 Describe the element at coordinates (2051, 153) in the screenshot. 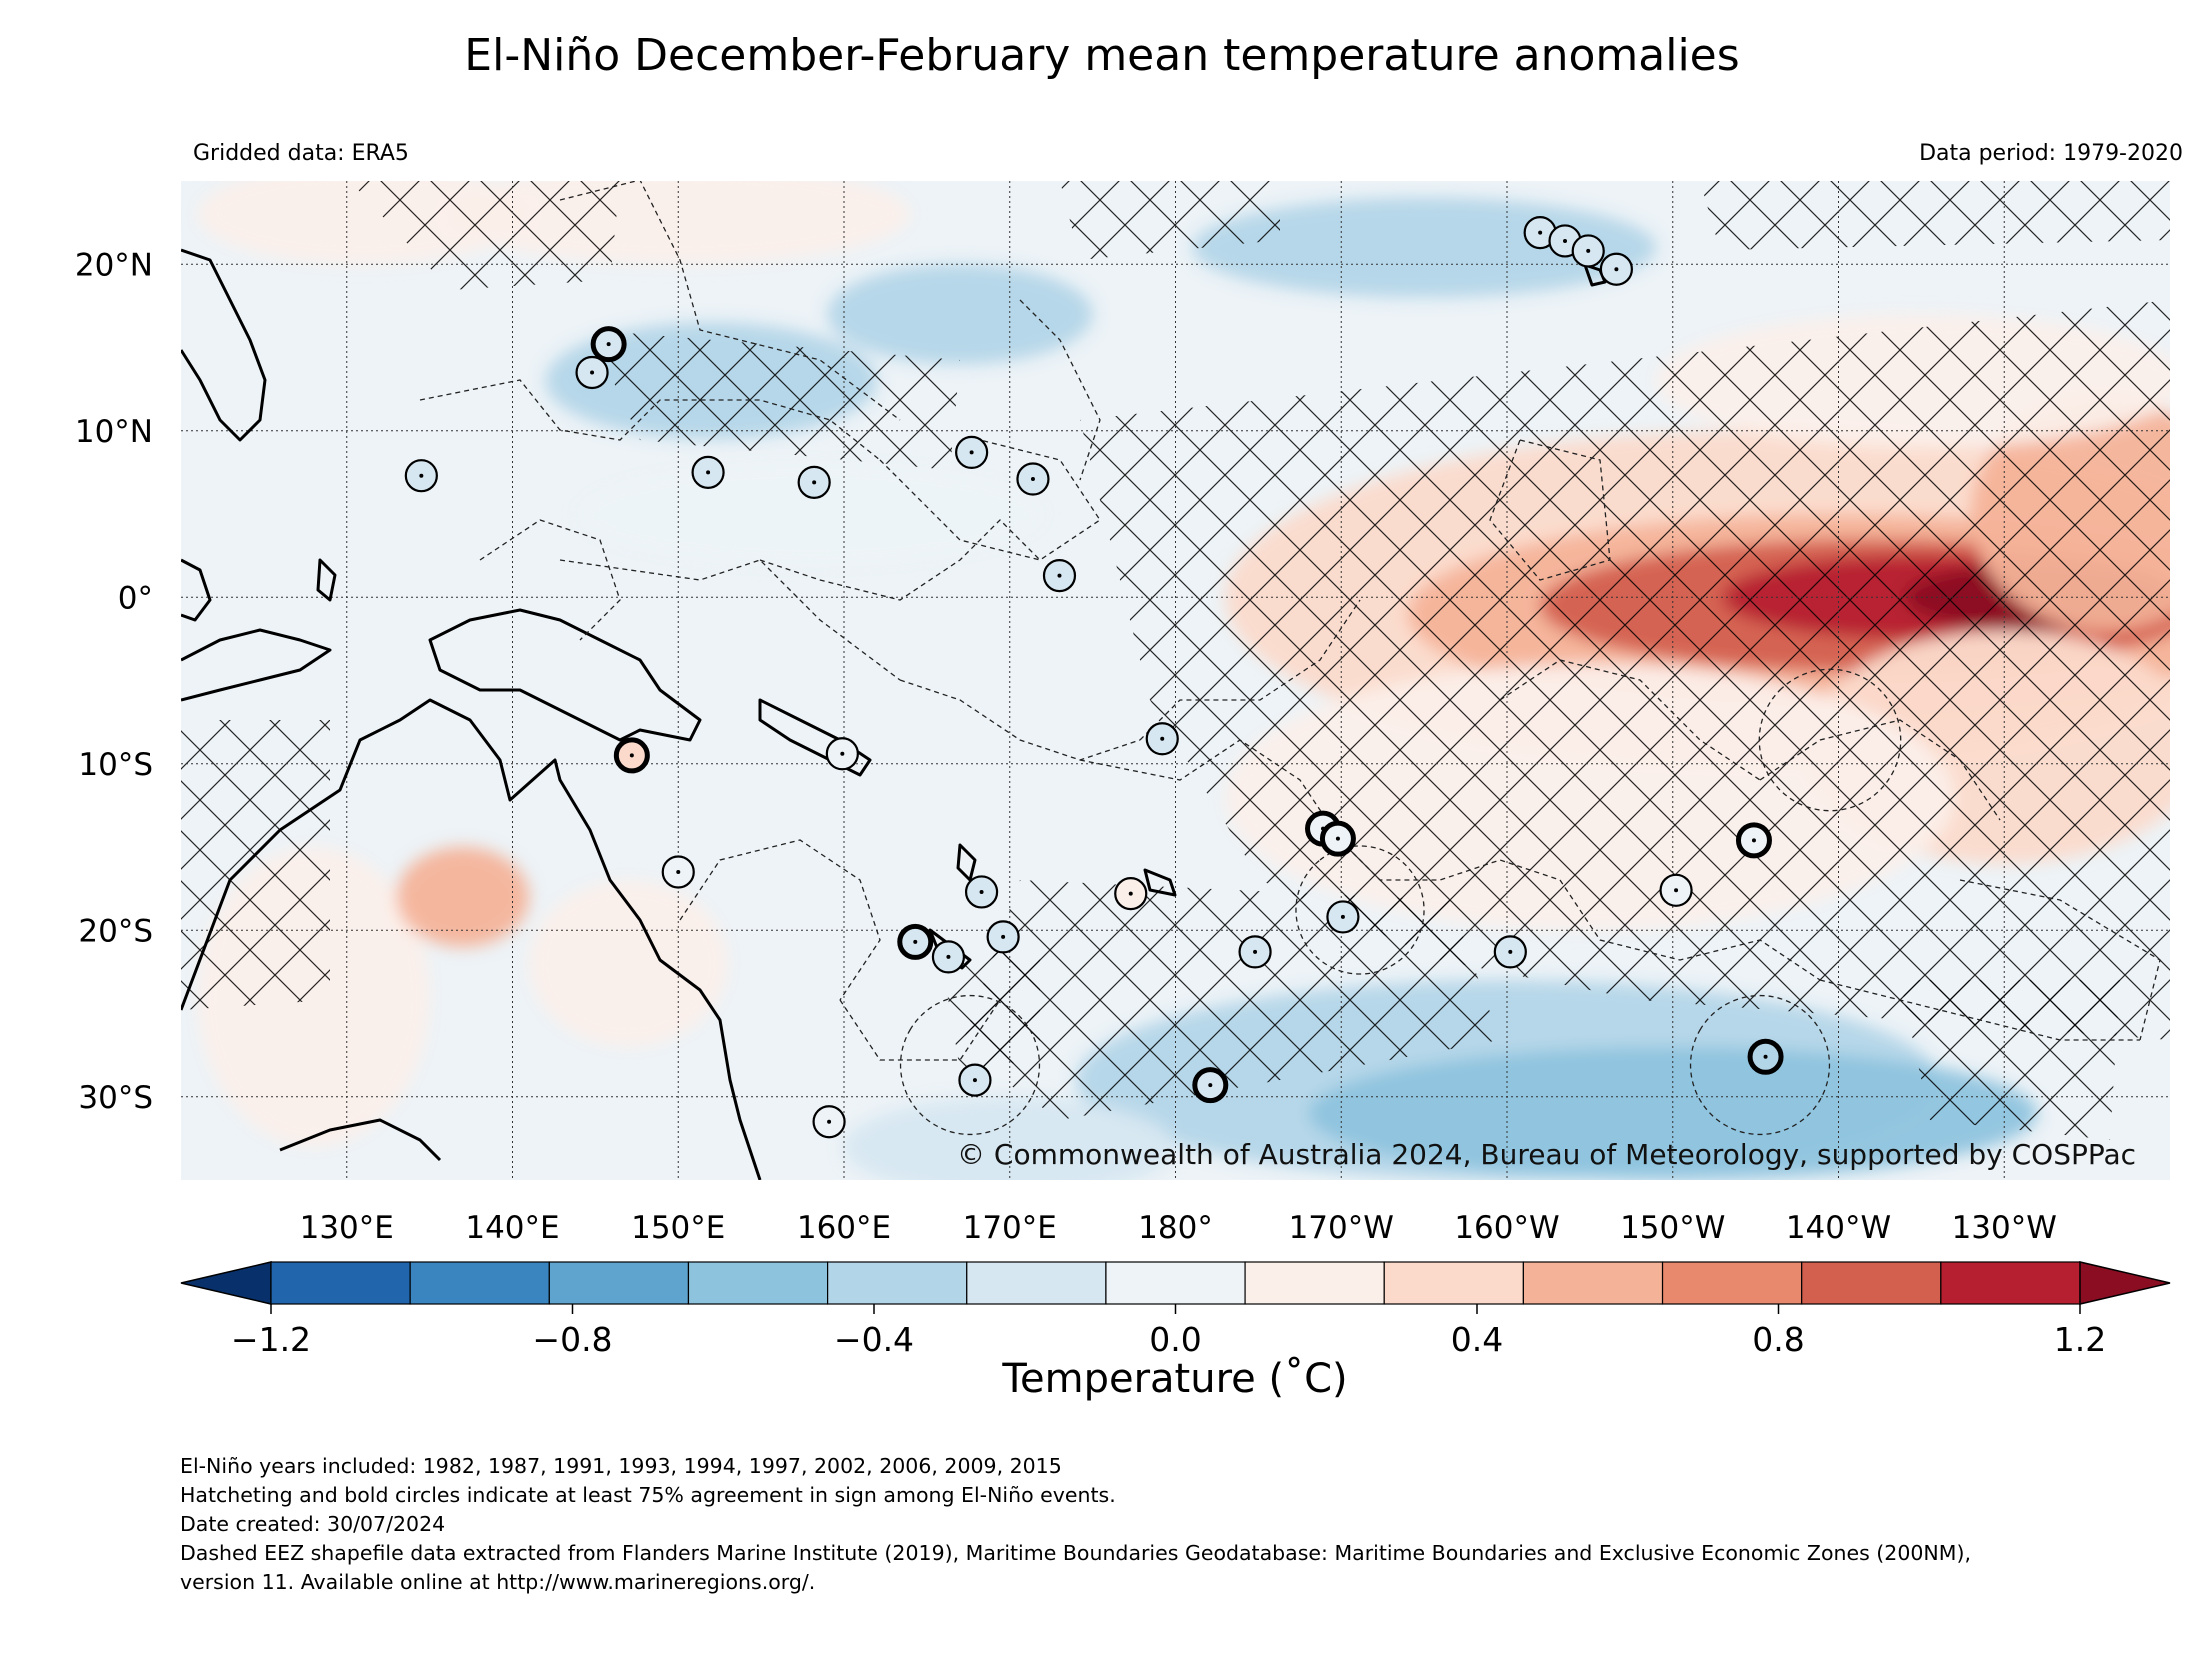

I see `data-period-label: Data period: 1979-2020` at that location.